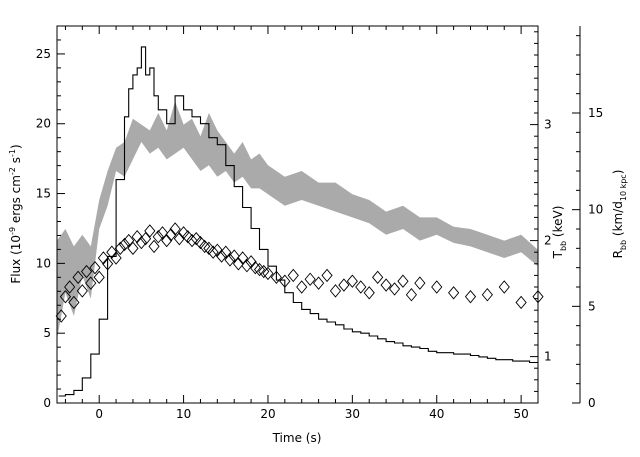 This screenshot has height=457, width=640. Describe the element at coordinates (595, 210) in the screenshot. I see `radius-tick-label: 10` at that location.